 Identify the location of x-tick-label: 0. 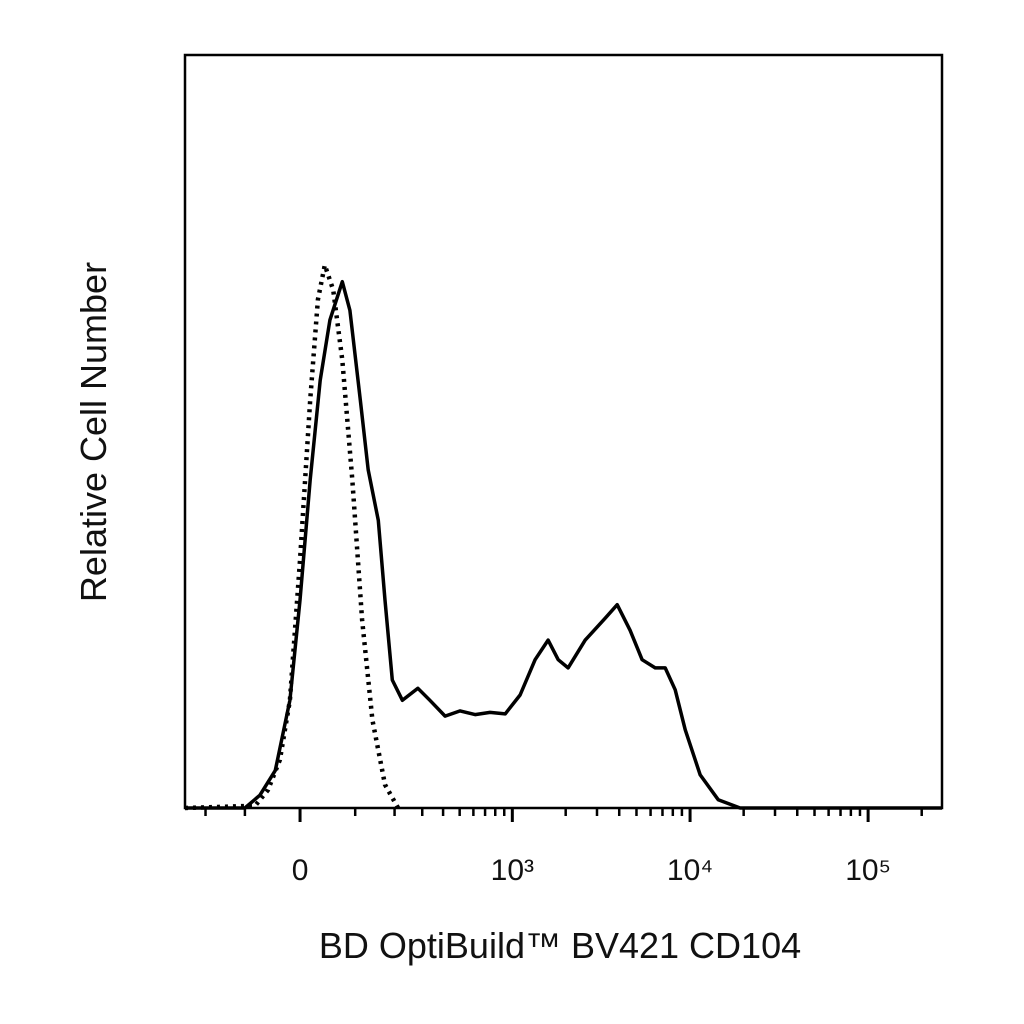
(300, 870).